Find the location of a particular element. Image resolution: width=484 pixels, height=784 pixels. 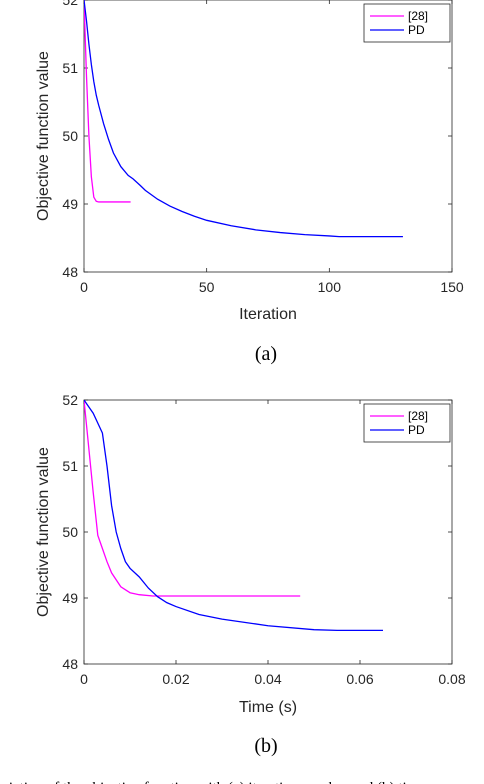

x-tick-label: 100 is located at coordinates (330, 287).